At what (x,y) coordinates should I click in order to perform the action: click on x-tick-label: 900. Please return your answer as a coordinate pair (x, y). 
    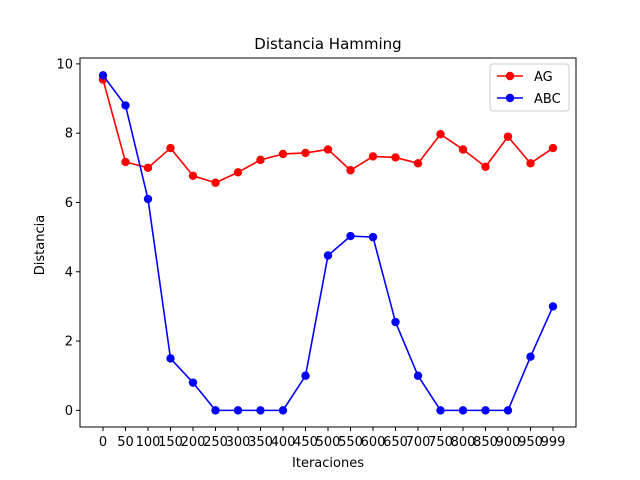
    Looking at the image, I should click on (508, 442).